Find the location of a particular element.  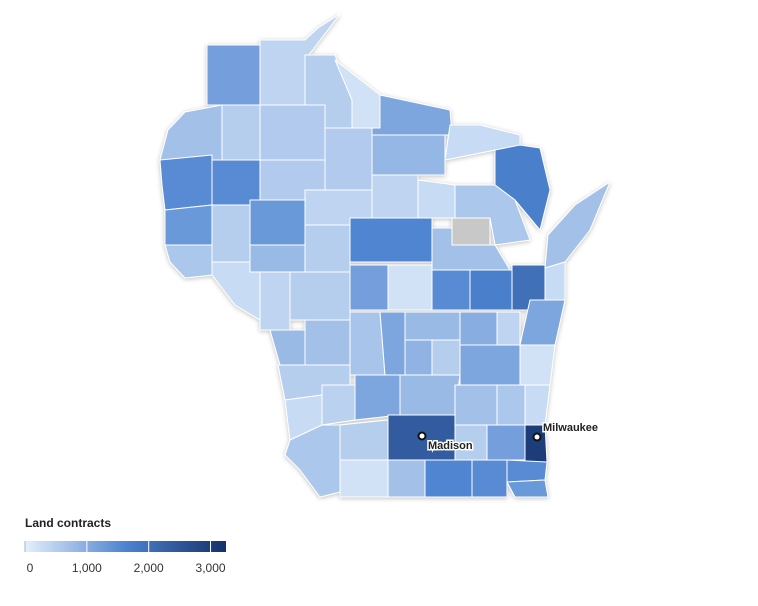

legend-tick-label: 1,000 is located at coordinates (87, 568).